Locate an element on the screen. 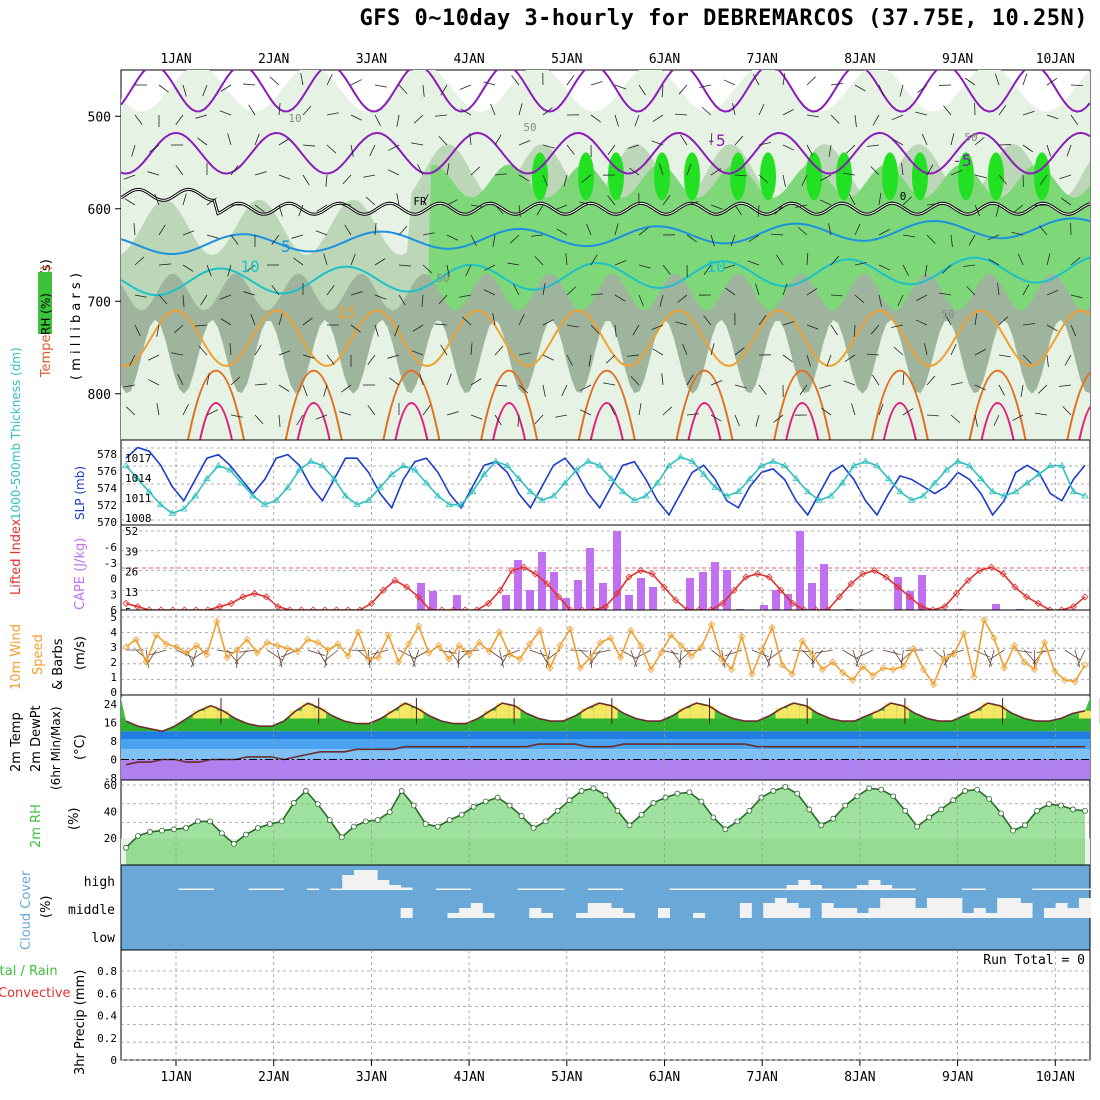 The height and width of the screenshot is (1100, 1100). wind-tick: 4 is located at coordinates (113, 632).